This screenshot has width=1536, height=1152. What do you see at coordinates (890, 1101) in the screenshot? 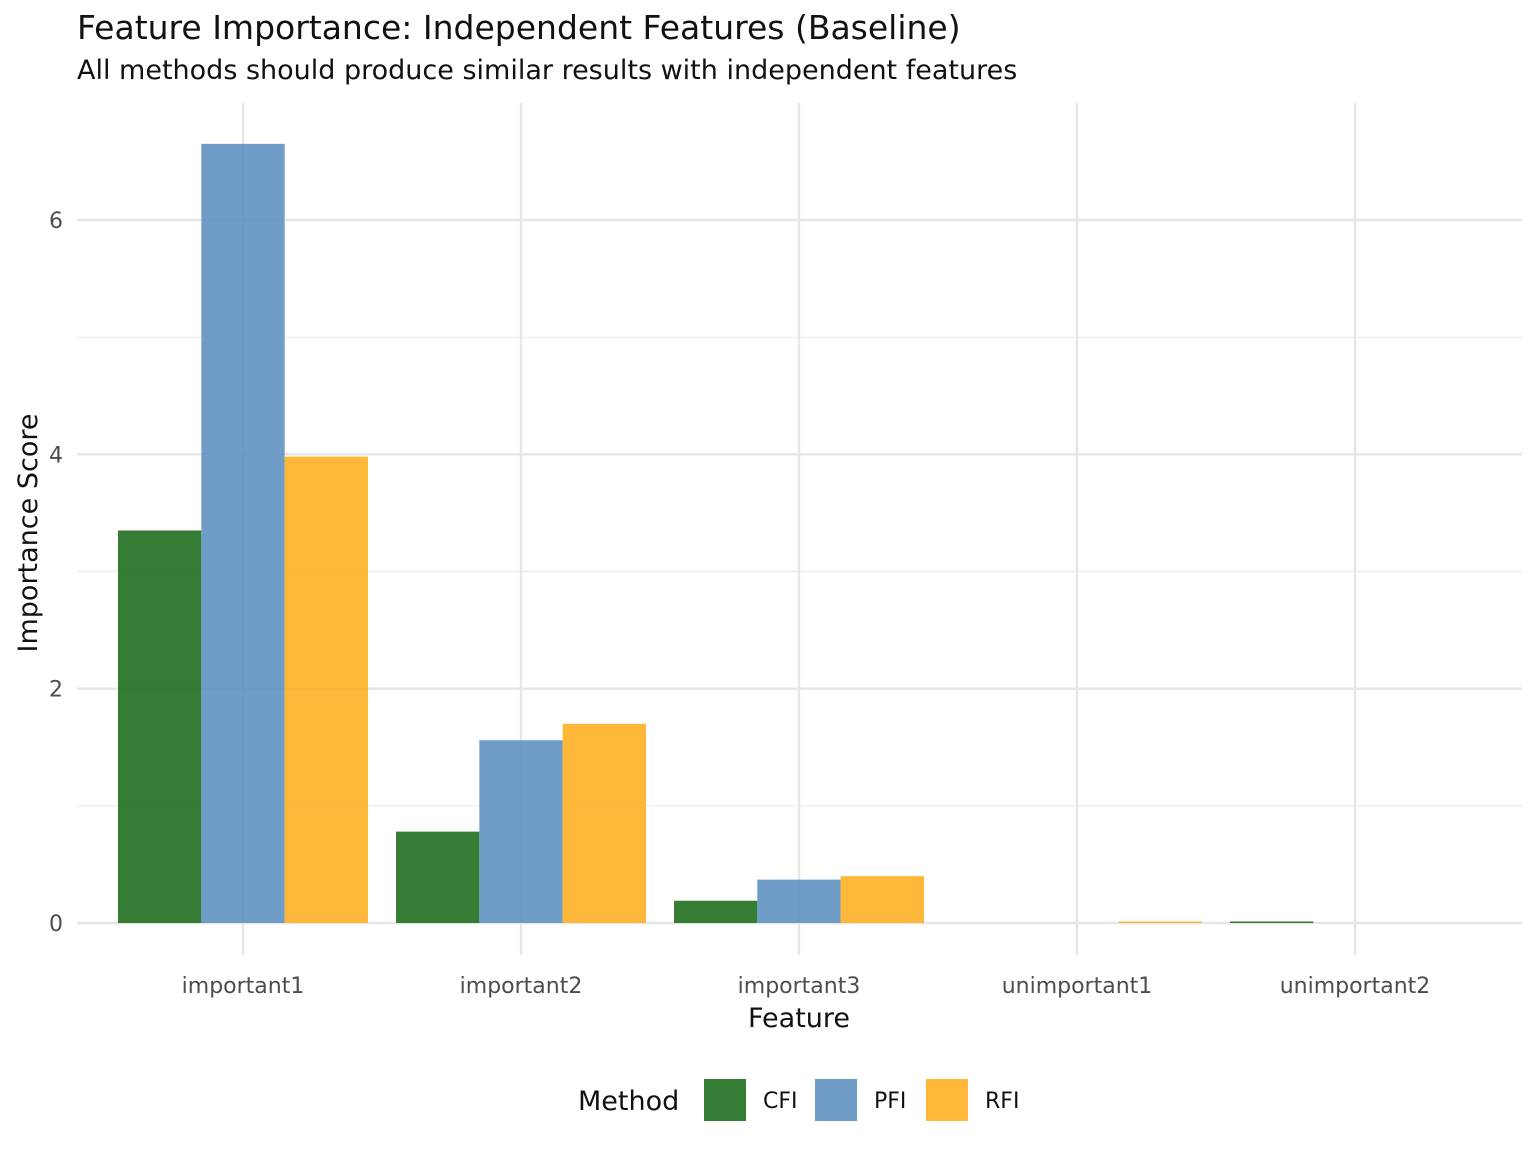
I see `legend-label-pfi: PFI` at bounding box center [890, 1101].